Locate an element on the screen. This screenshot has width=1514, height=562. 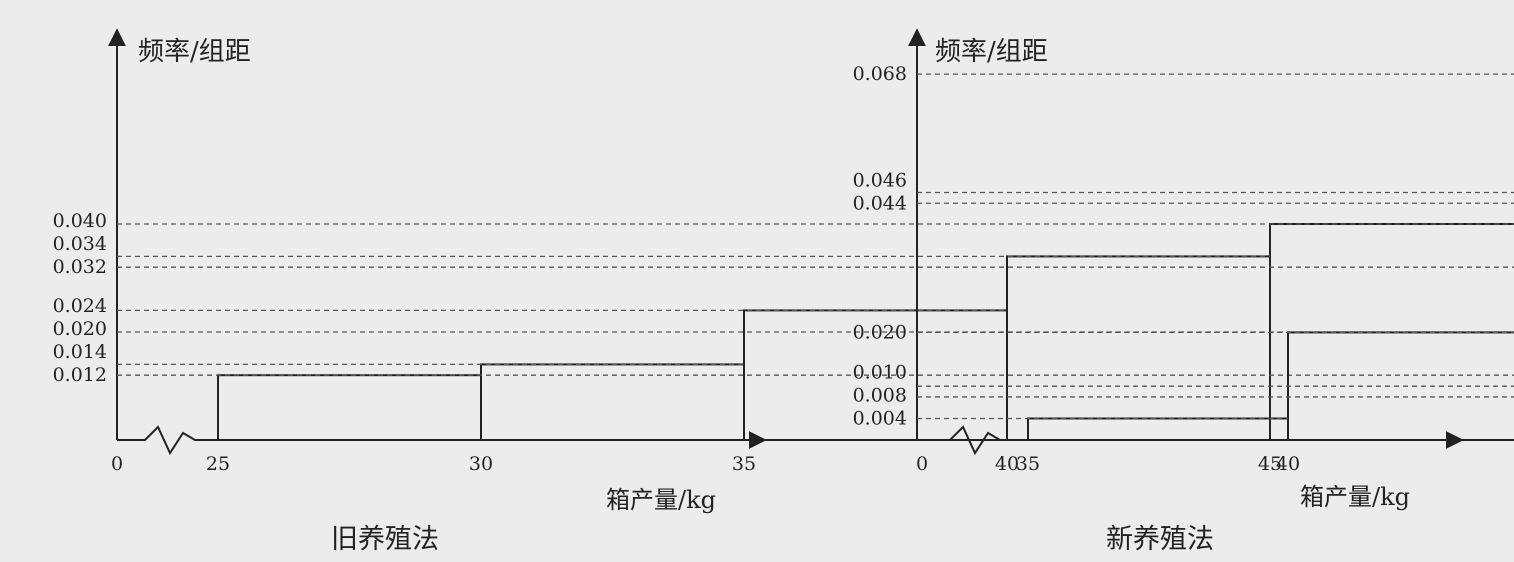
x-tick-label: 45 is located at coordinates (1270, 464).